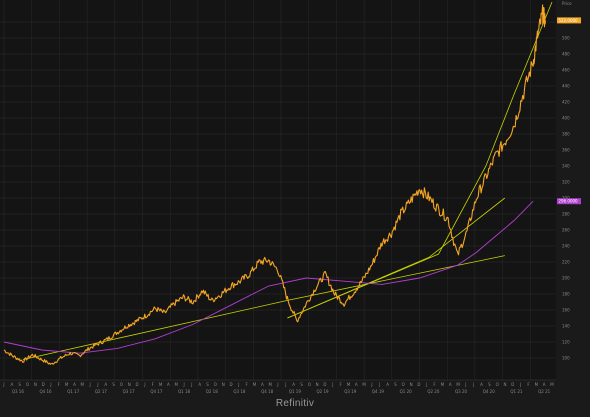 Image resolution: width=590 pixels, height=417 pixels. What do you see at coordinates (566, 198) in the screenshot?
I see `y-tick-label: 300` at bounding box center [566, 198].